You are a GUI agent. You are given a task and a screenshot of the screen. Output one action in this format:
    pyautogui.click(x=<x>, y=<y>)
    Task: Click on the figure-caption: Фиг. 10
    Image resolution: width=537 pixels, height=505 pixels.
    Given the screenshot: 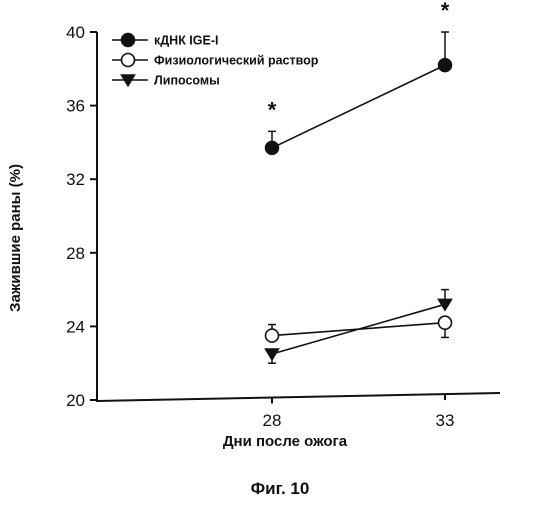 What is the action you would take?
    pyautogui.click(x=280, y=488)
    